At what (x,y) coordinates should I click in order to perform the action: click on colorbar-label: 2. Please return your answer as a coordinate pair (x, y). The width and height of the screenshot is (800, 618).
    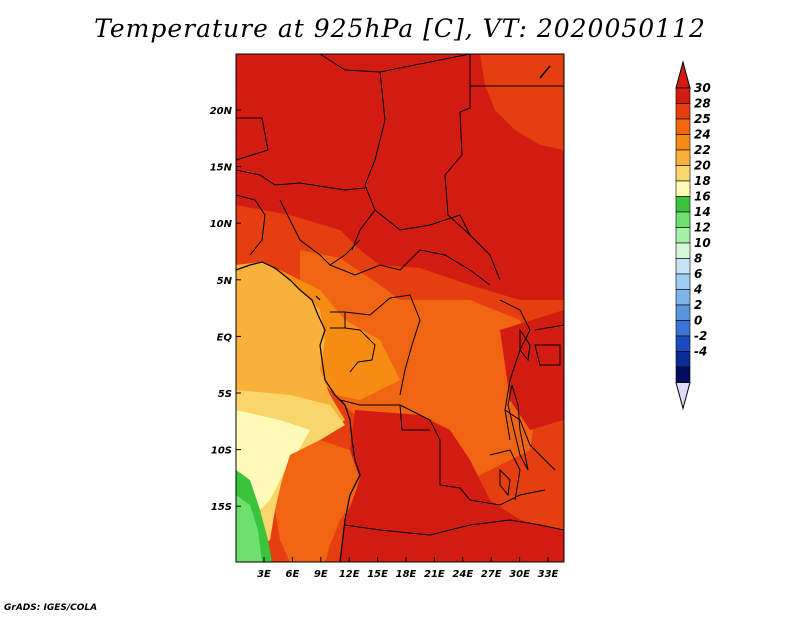
    Looking at the image, I should click on (698, 305).